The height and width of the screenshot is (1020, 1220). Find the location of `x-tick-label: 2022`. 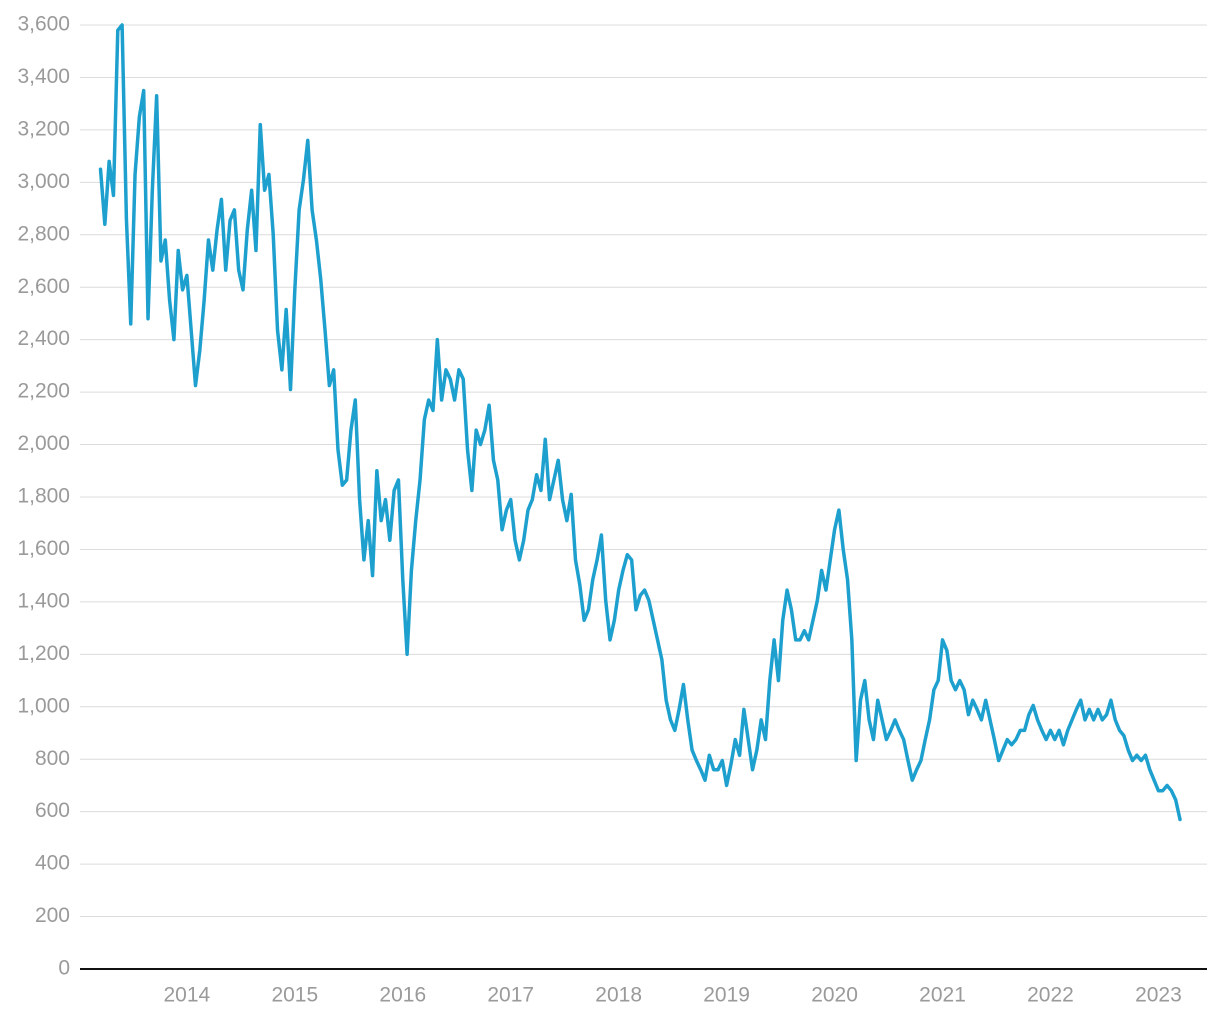

x-tick-label: 2022 is located at coordinates (1050, 995).